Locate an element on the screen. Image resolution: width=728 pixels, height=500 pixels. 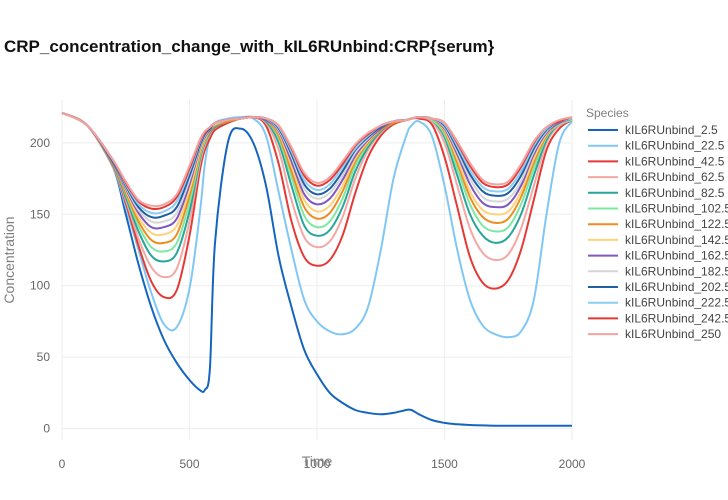
x-tick-label: 0 is located at coordinates (62, 464).